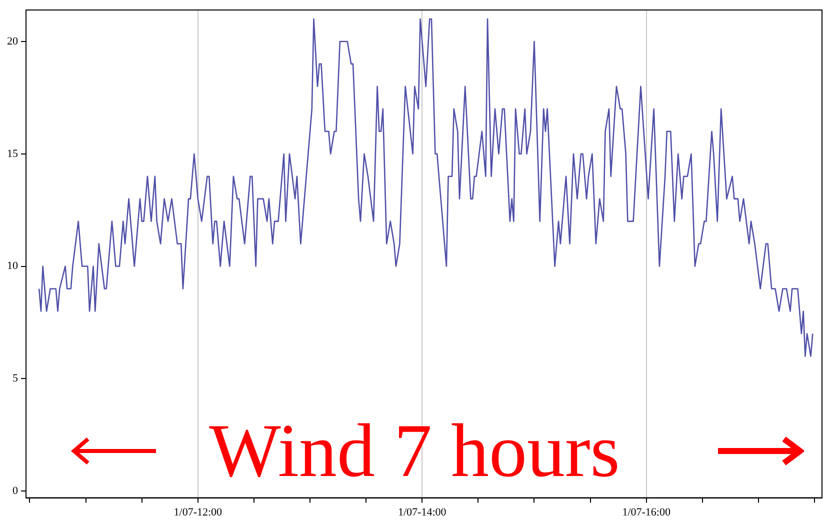 This screenshot has height=522, width=829. Describe the element at coordinates (198, 512) in the screenshot. I see `x-tick-label: 1/07-12:00` at that location.